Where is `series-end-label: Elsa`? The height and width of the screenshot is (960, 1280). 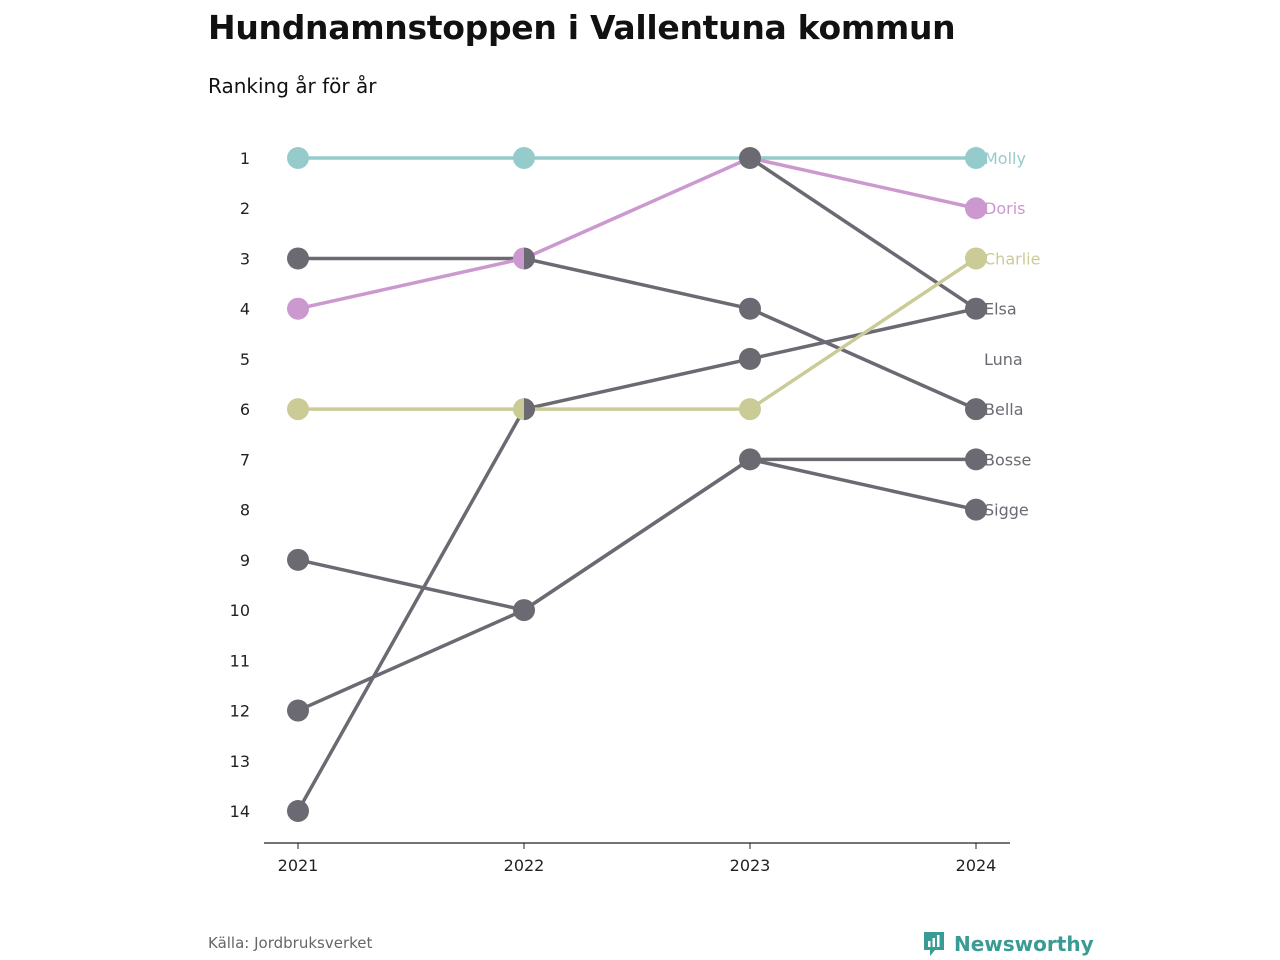 series-end-label: Elsa is located at coordinates (1000, 309).